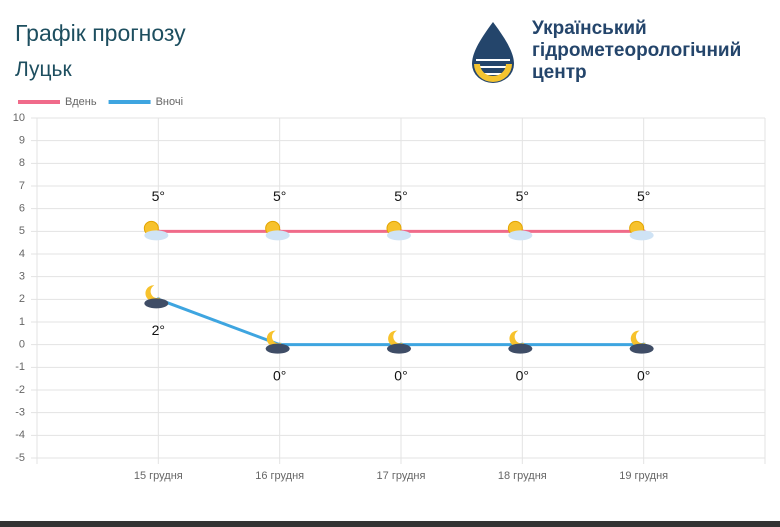  What do you see at coordinates (643, 476) in the screenshot?
I see `x-tick-label: 19 грудня` at bounding box center [643, 476].